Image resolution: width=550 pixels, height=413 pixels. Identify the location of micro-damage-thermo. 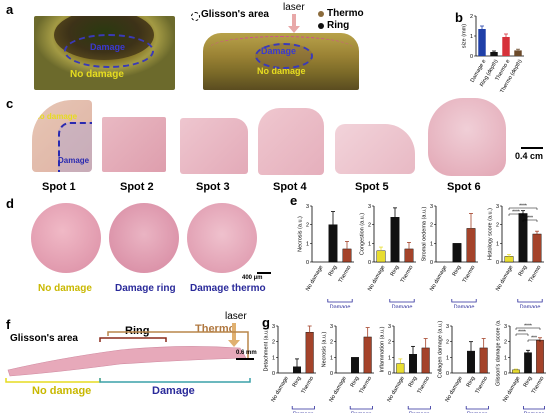
(222, 238).